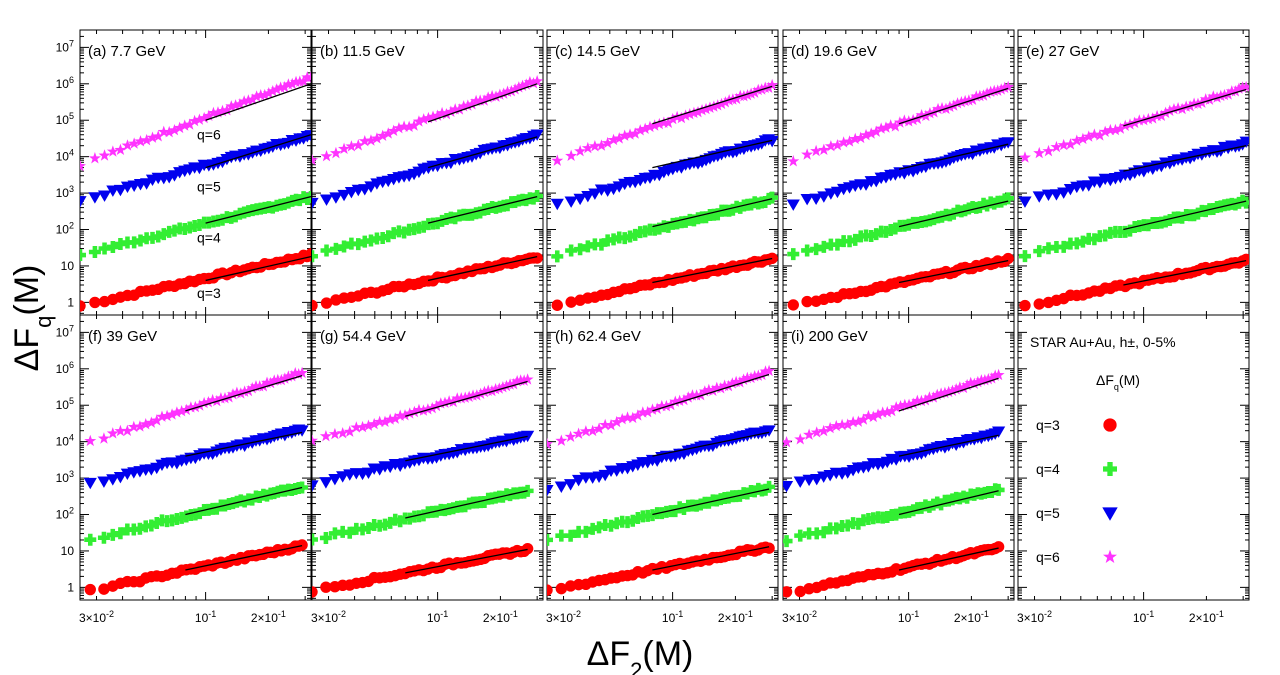 The width and height of the screenshot is (1280, 675). What do you see at coordinates (1048, 469) in the screenshot?
I see `legend-label: q=4` at bounding box center [1048, 469].